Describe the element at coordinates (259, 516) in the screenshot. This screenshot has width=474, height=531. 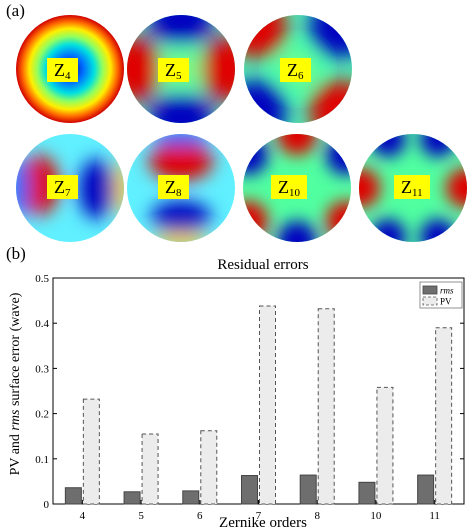
I see `x-tick-label: 7` at that location.